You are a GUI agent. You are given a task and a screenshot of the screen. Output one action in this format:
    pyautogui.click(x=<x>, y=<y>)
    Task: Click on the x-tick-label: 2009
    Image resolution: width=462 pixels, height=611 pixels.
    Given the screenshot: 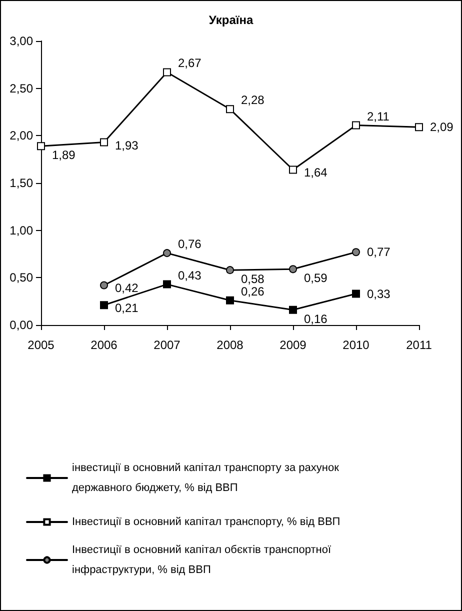 What is the action you would take?
    pyautogui.click(x=293, y=345)
    